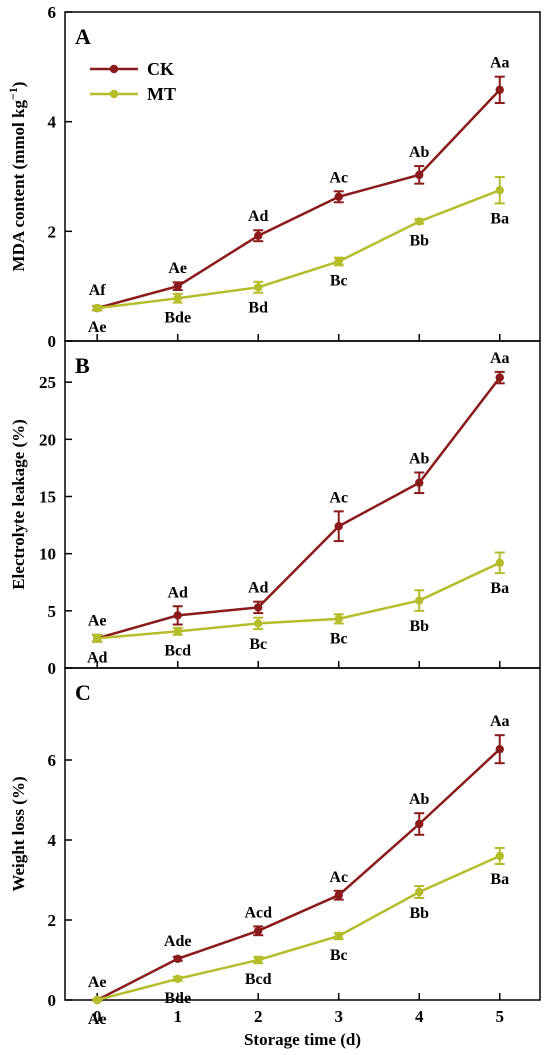  I want to click on significance-label: Ade, so click(178, 941).